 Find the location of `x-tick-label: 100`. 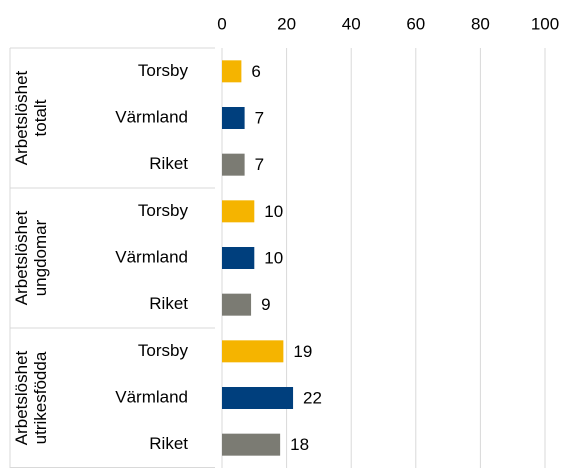

x-tick-label: 100 is located at coordinates (545, 23).